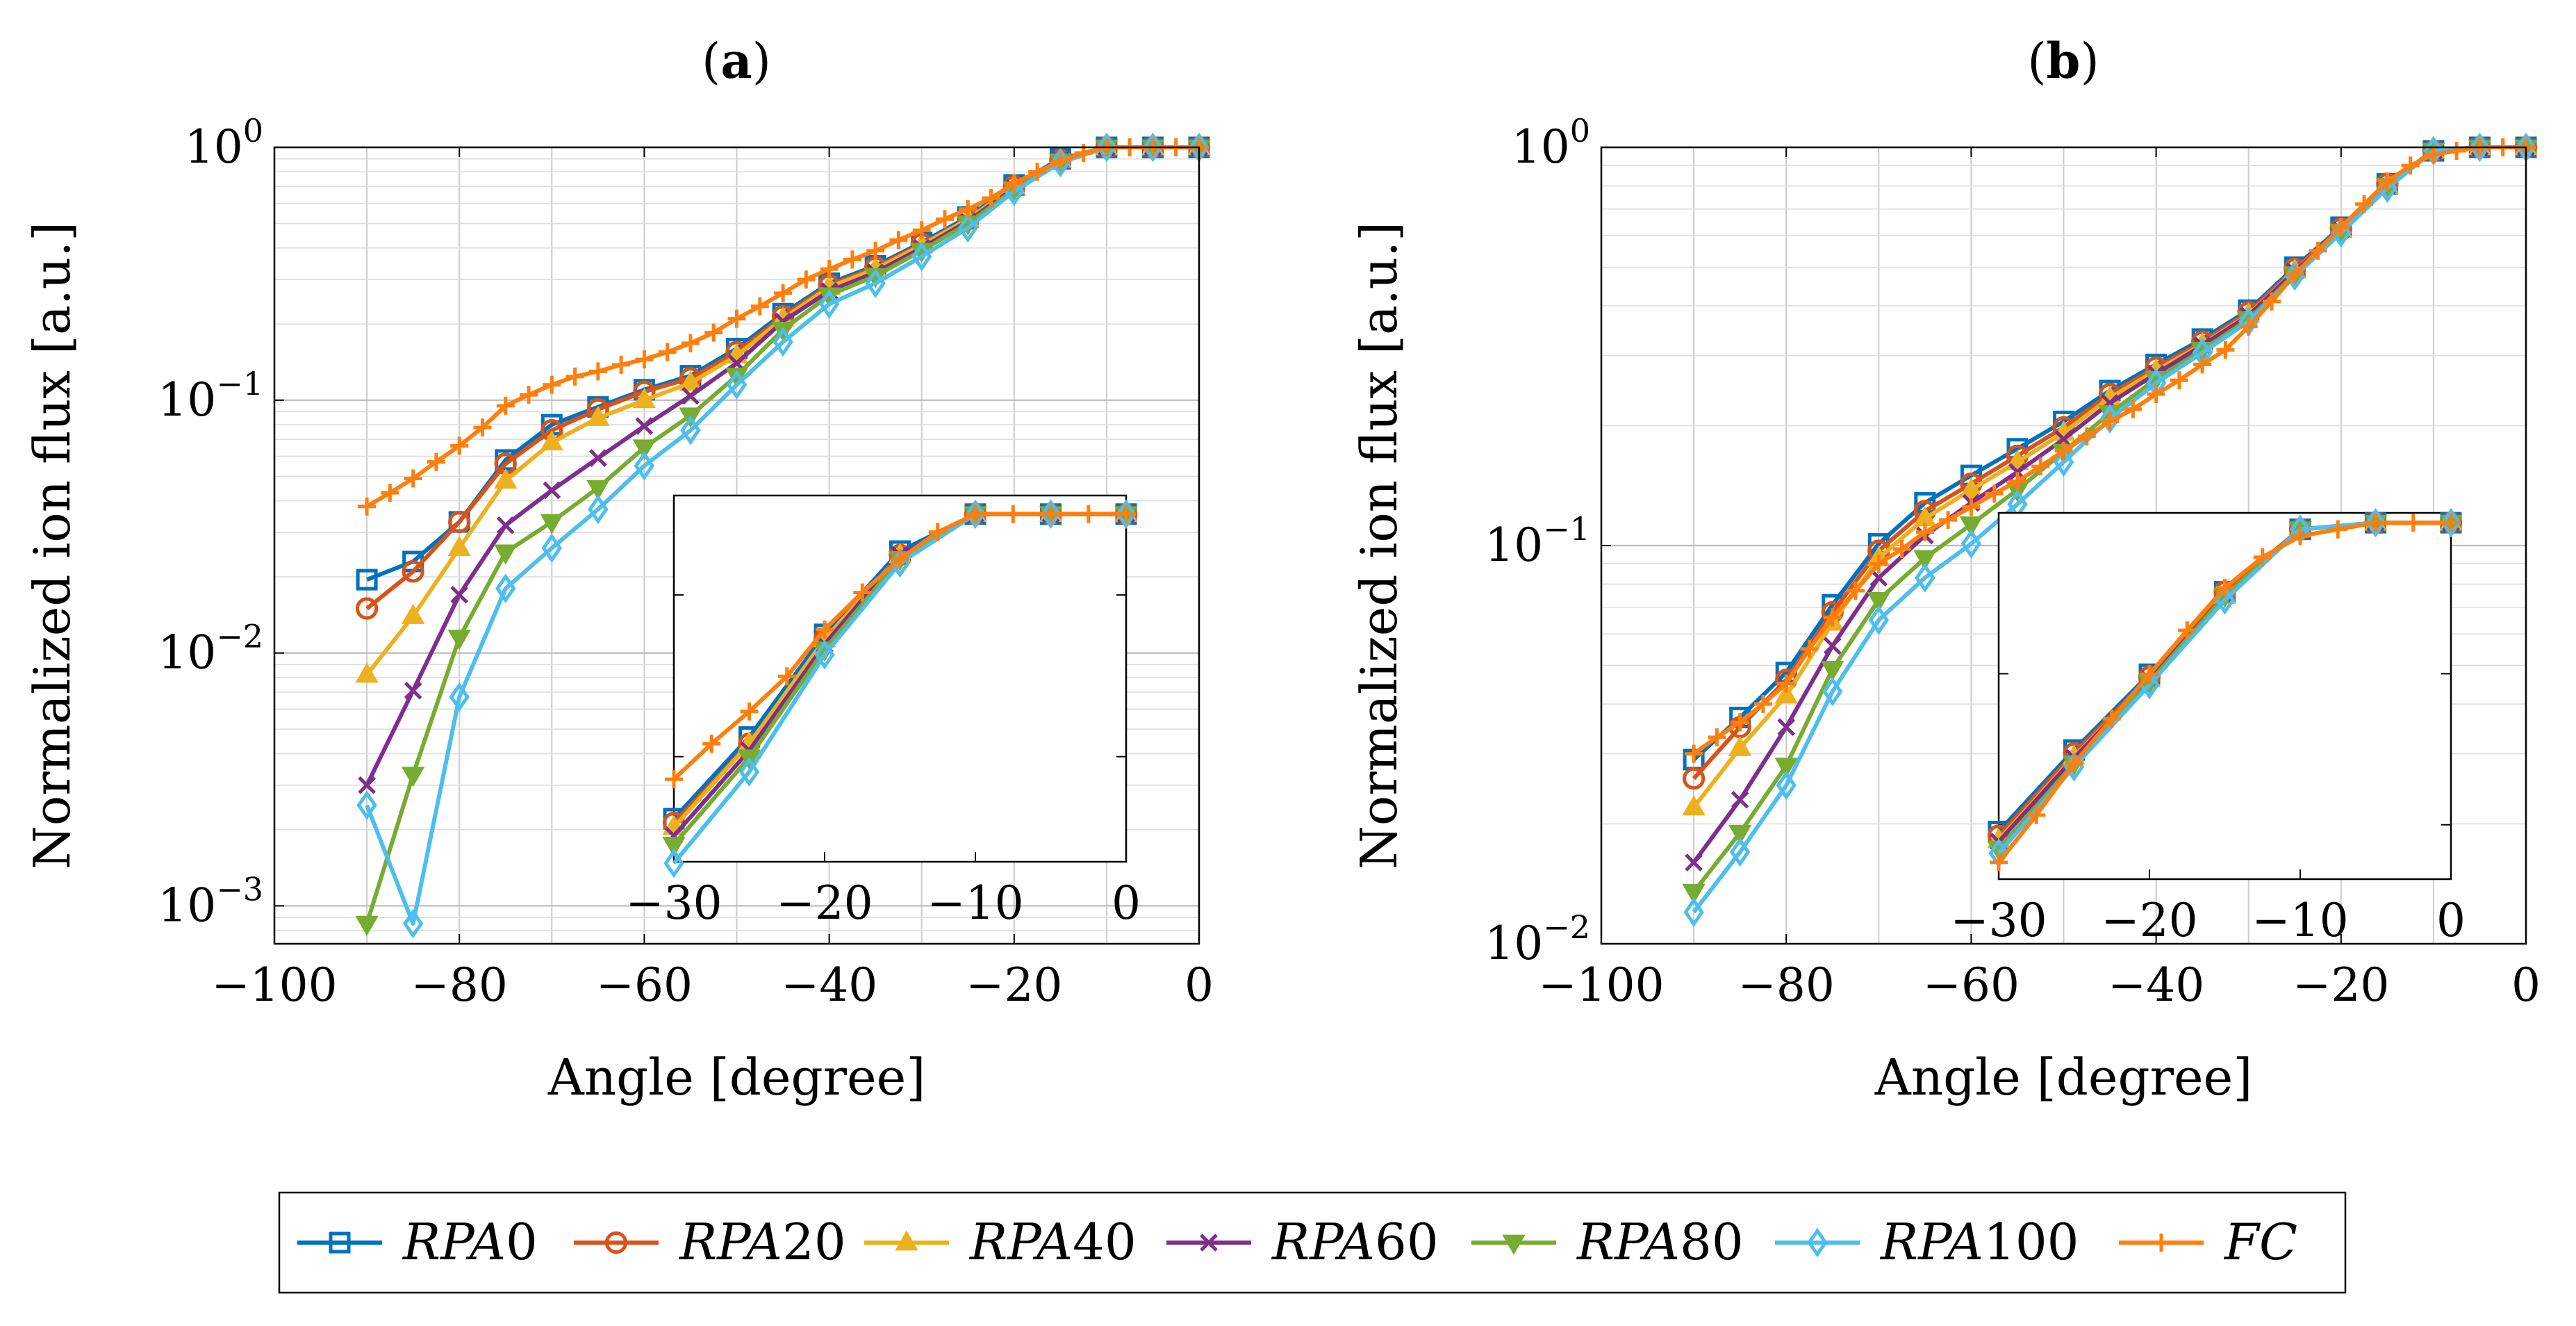  What do you see at coordinates (2526, 985) in the screenshot?
I see `x-tick-label: 0` at bounding box center [2526, 985].